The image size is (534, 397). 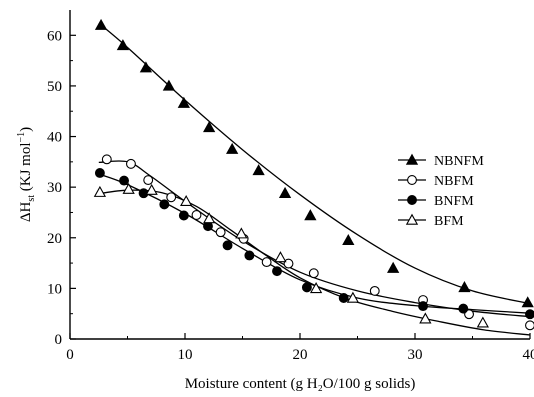 What do you see at coordinates (54, 188) in the screenshot?
I see `y-tick-label: 30` at bounding box center [54, 188].